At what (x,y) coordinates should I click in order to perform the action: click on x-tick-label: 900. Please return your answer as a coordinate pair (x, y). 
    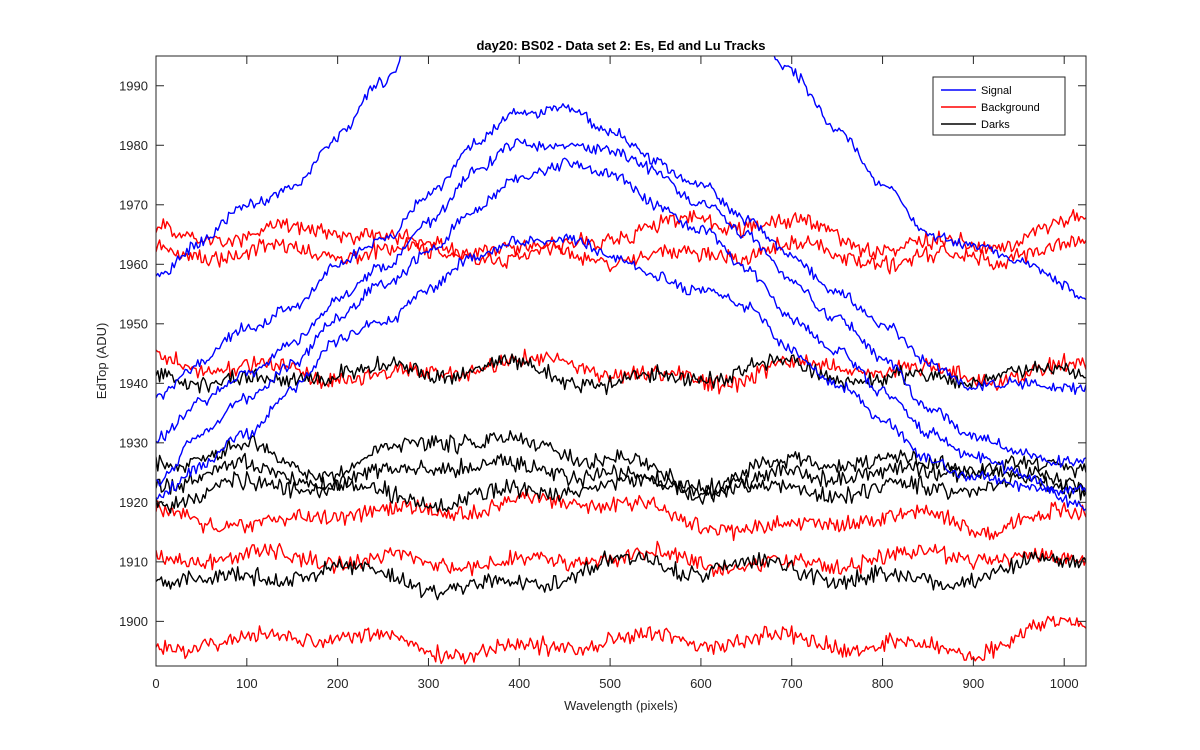
    Looking at the image, I should click on (974, 683).